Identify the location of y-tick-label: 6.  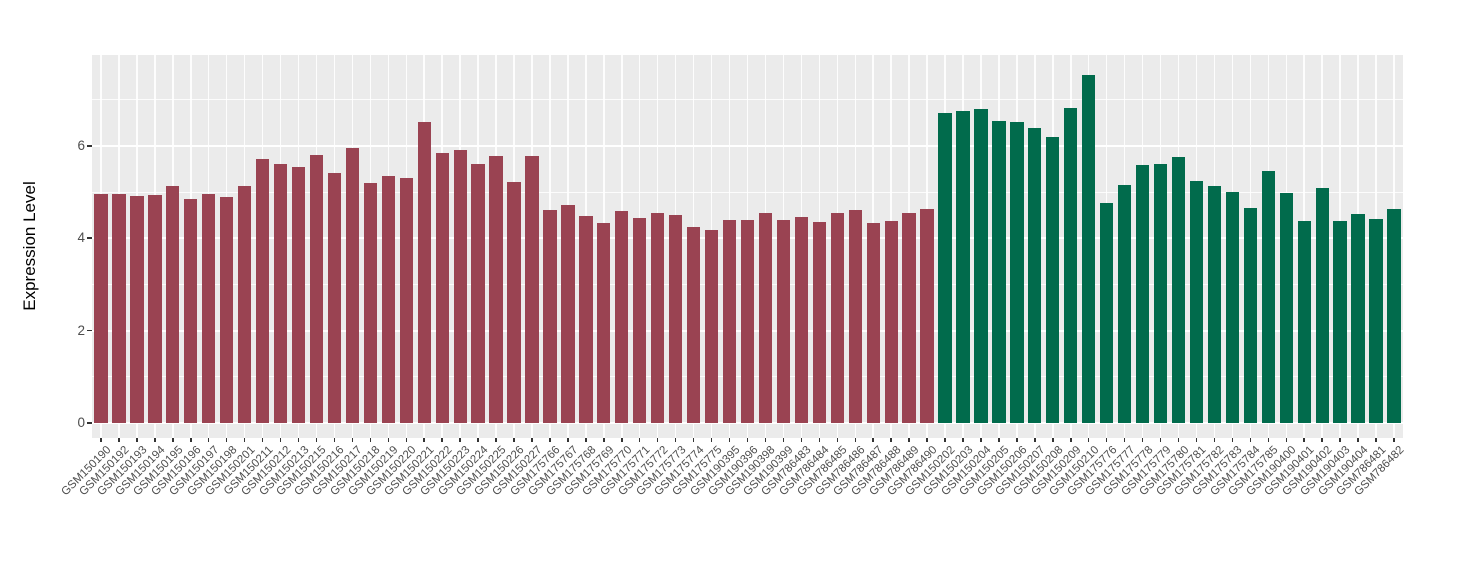
(81, 145).